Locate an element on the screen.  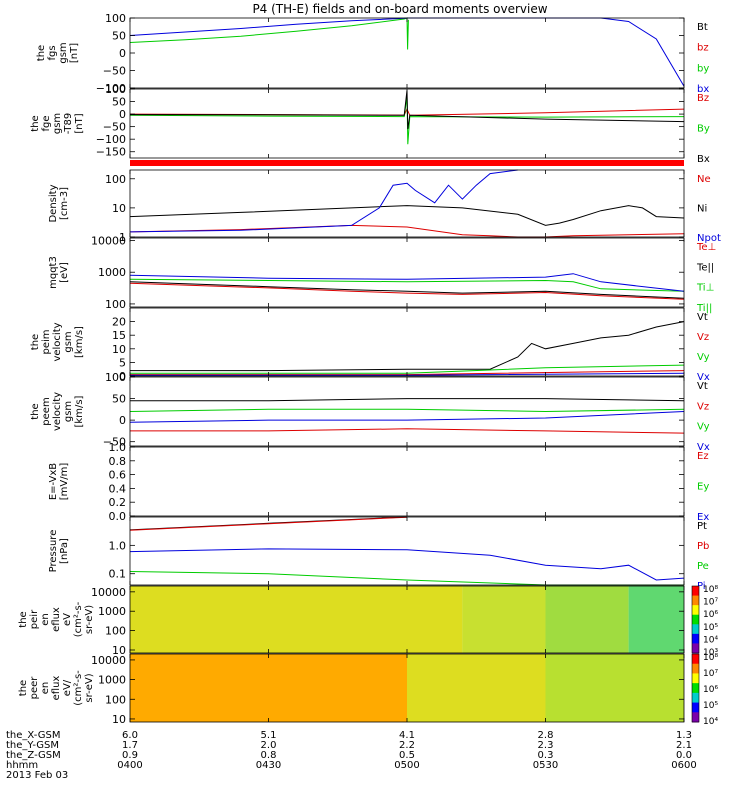
legend-entry: Bx is located at coordinates (703, 159).